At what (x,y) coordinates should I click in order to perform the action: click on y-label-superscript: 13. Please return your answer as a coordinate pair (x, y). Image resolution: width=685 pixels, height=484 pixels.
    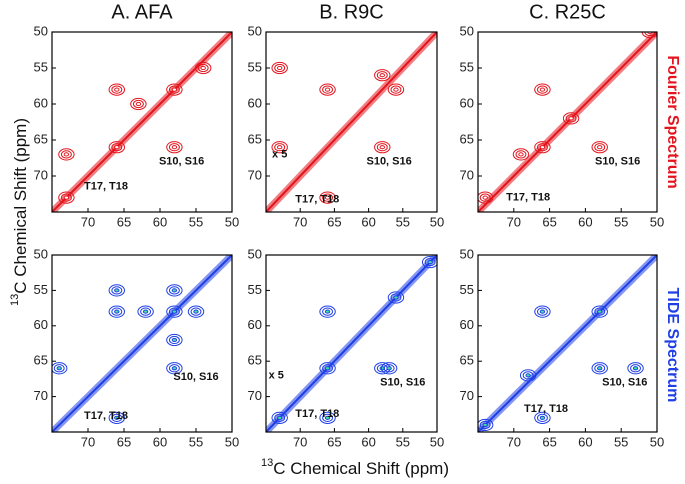
    Looking at the image, I should click on (15, 300).